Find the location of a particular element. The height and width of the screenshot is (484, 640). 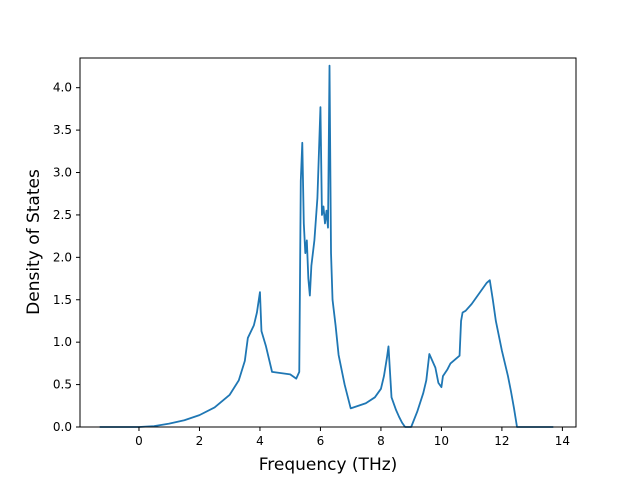

y-tick-label: 3.0 is located at coordinates (62, 173).